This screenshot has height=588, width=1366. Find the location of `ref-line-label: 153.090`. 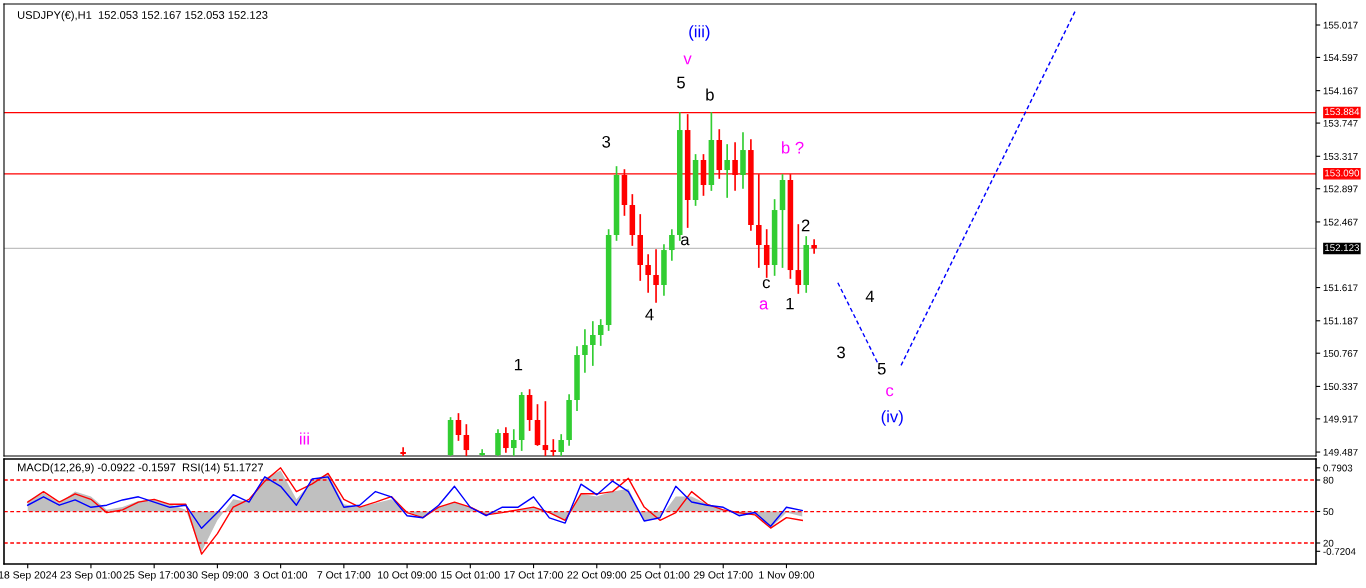

ref-line-label: 153.090 is located at coordinates (1342, 173).